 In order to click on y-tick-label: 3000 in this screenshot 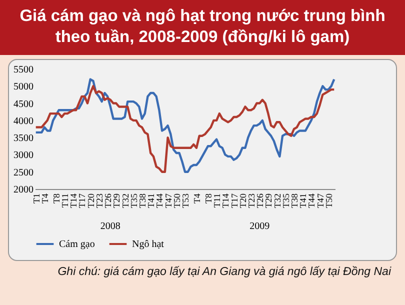, I will do `click(24, 156)`.